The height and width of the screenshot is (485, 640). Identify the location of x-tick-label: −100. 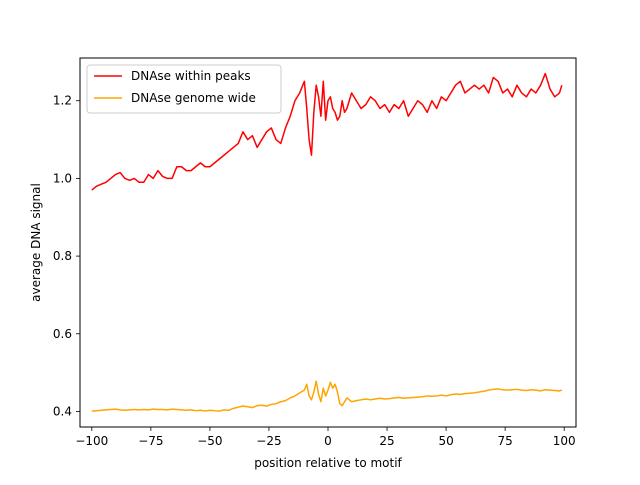
(91, 441).